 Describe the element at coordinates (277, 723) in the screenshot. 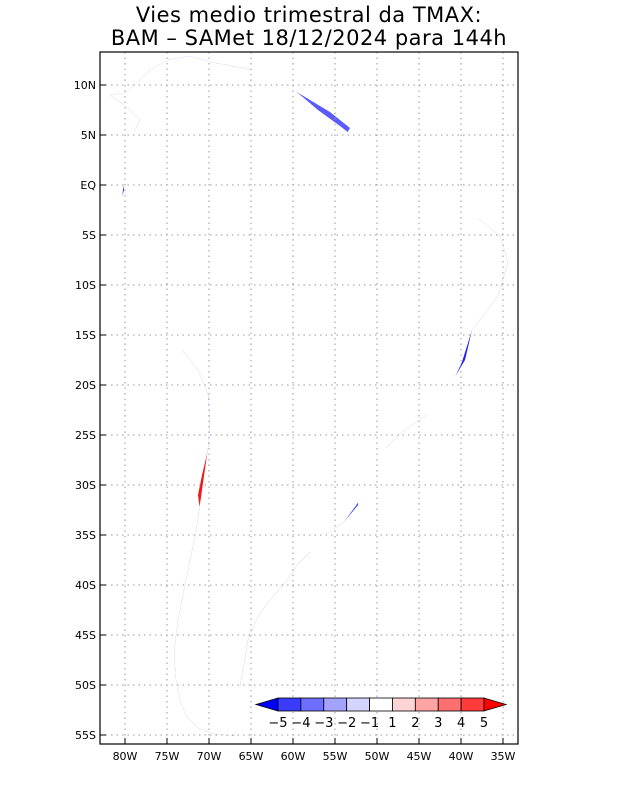

I see `colorbar-label: −5` at that location.